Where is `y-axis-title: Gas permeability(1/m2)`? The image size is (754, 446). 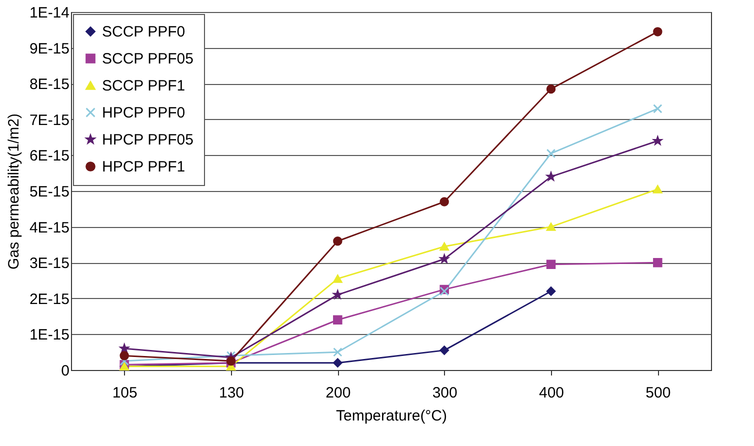 y-axis-title: Gas permeability(1/m2) is located at coordinates (13, 192).